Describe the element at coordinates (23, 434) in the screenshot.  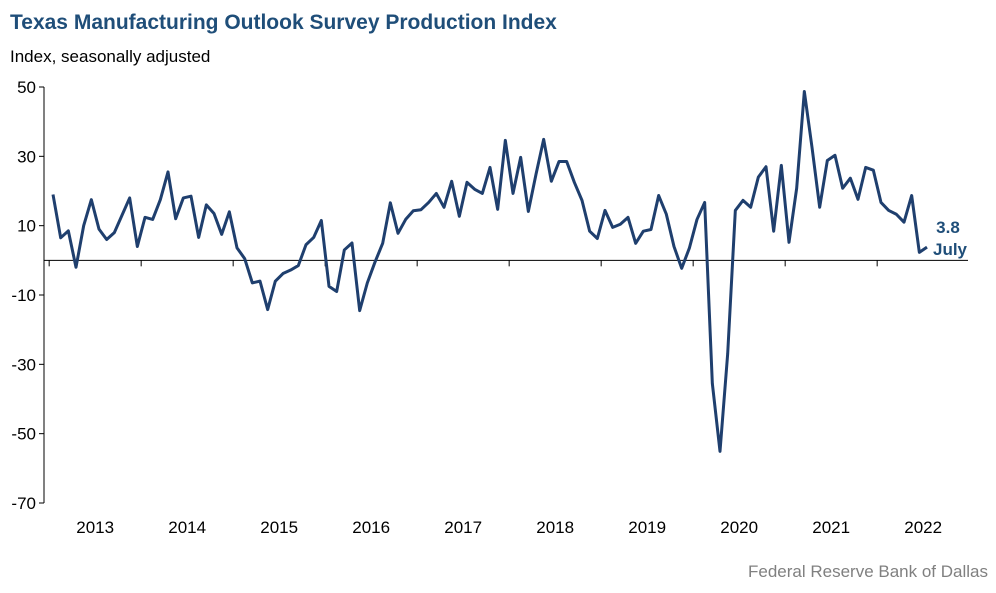
I see `y-tick-label: -50` at that location.